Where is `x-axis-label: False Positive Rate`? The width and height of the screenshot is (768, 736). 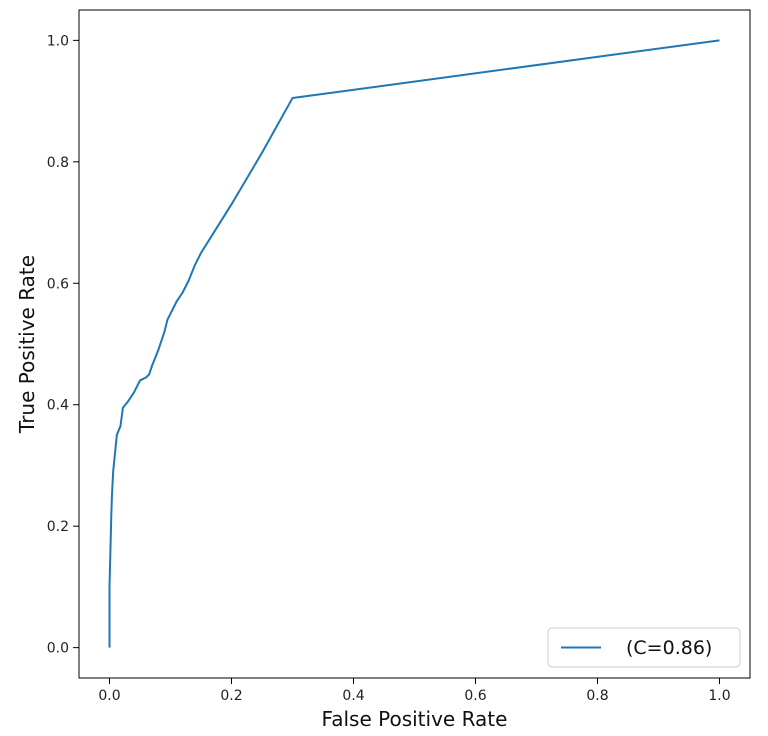 x-axis-label: False Positive Rate is located at coordinates (415, 719).